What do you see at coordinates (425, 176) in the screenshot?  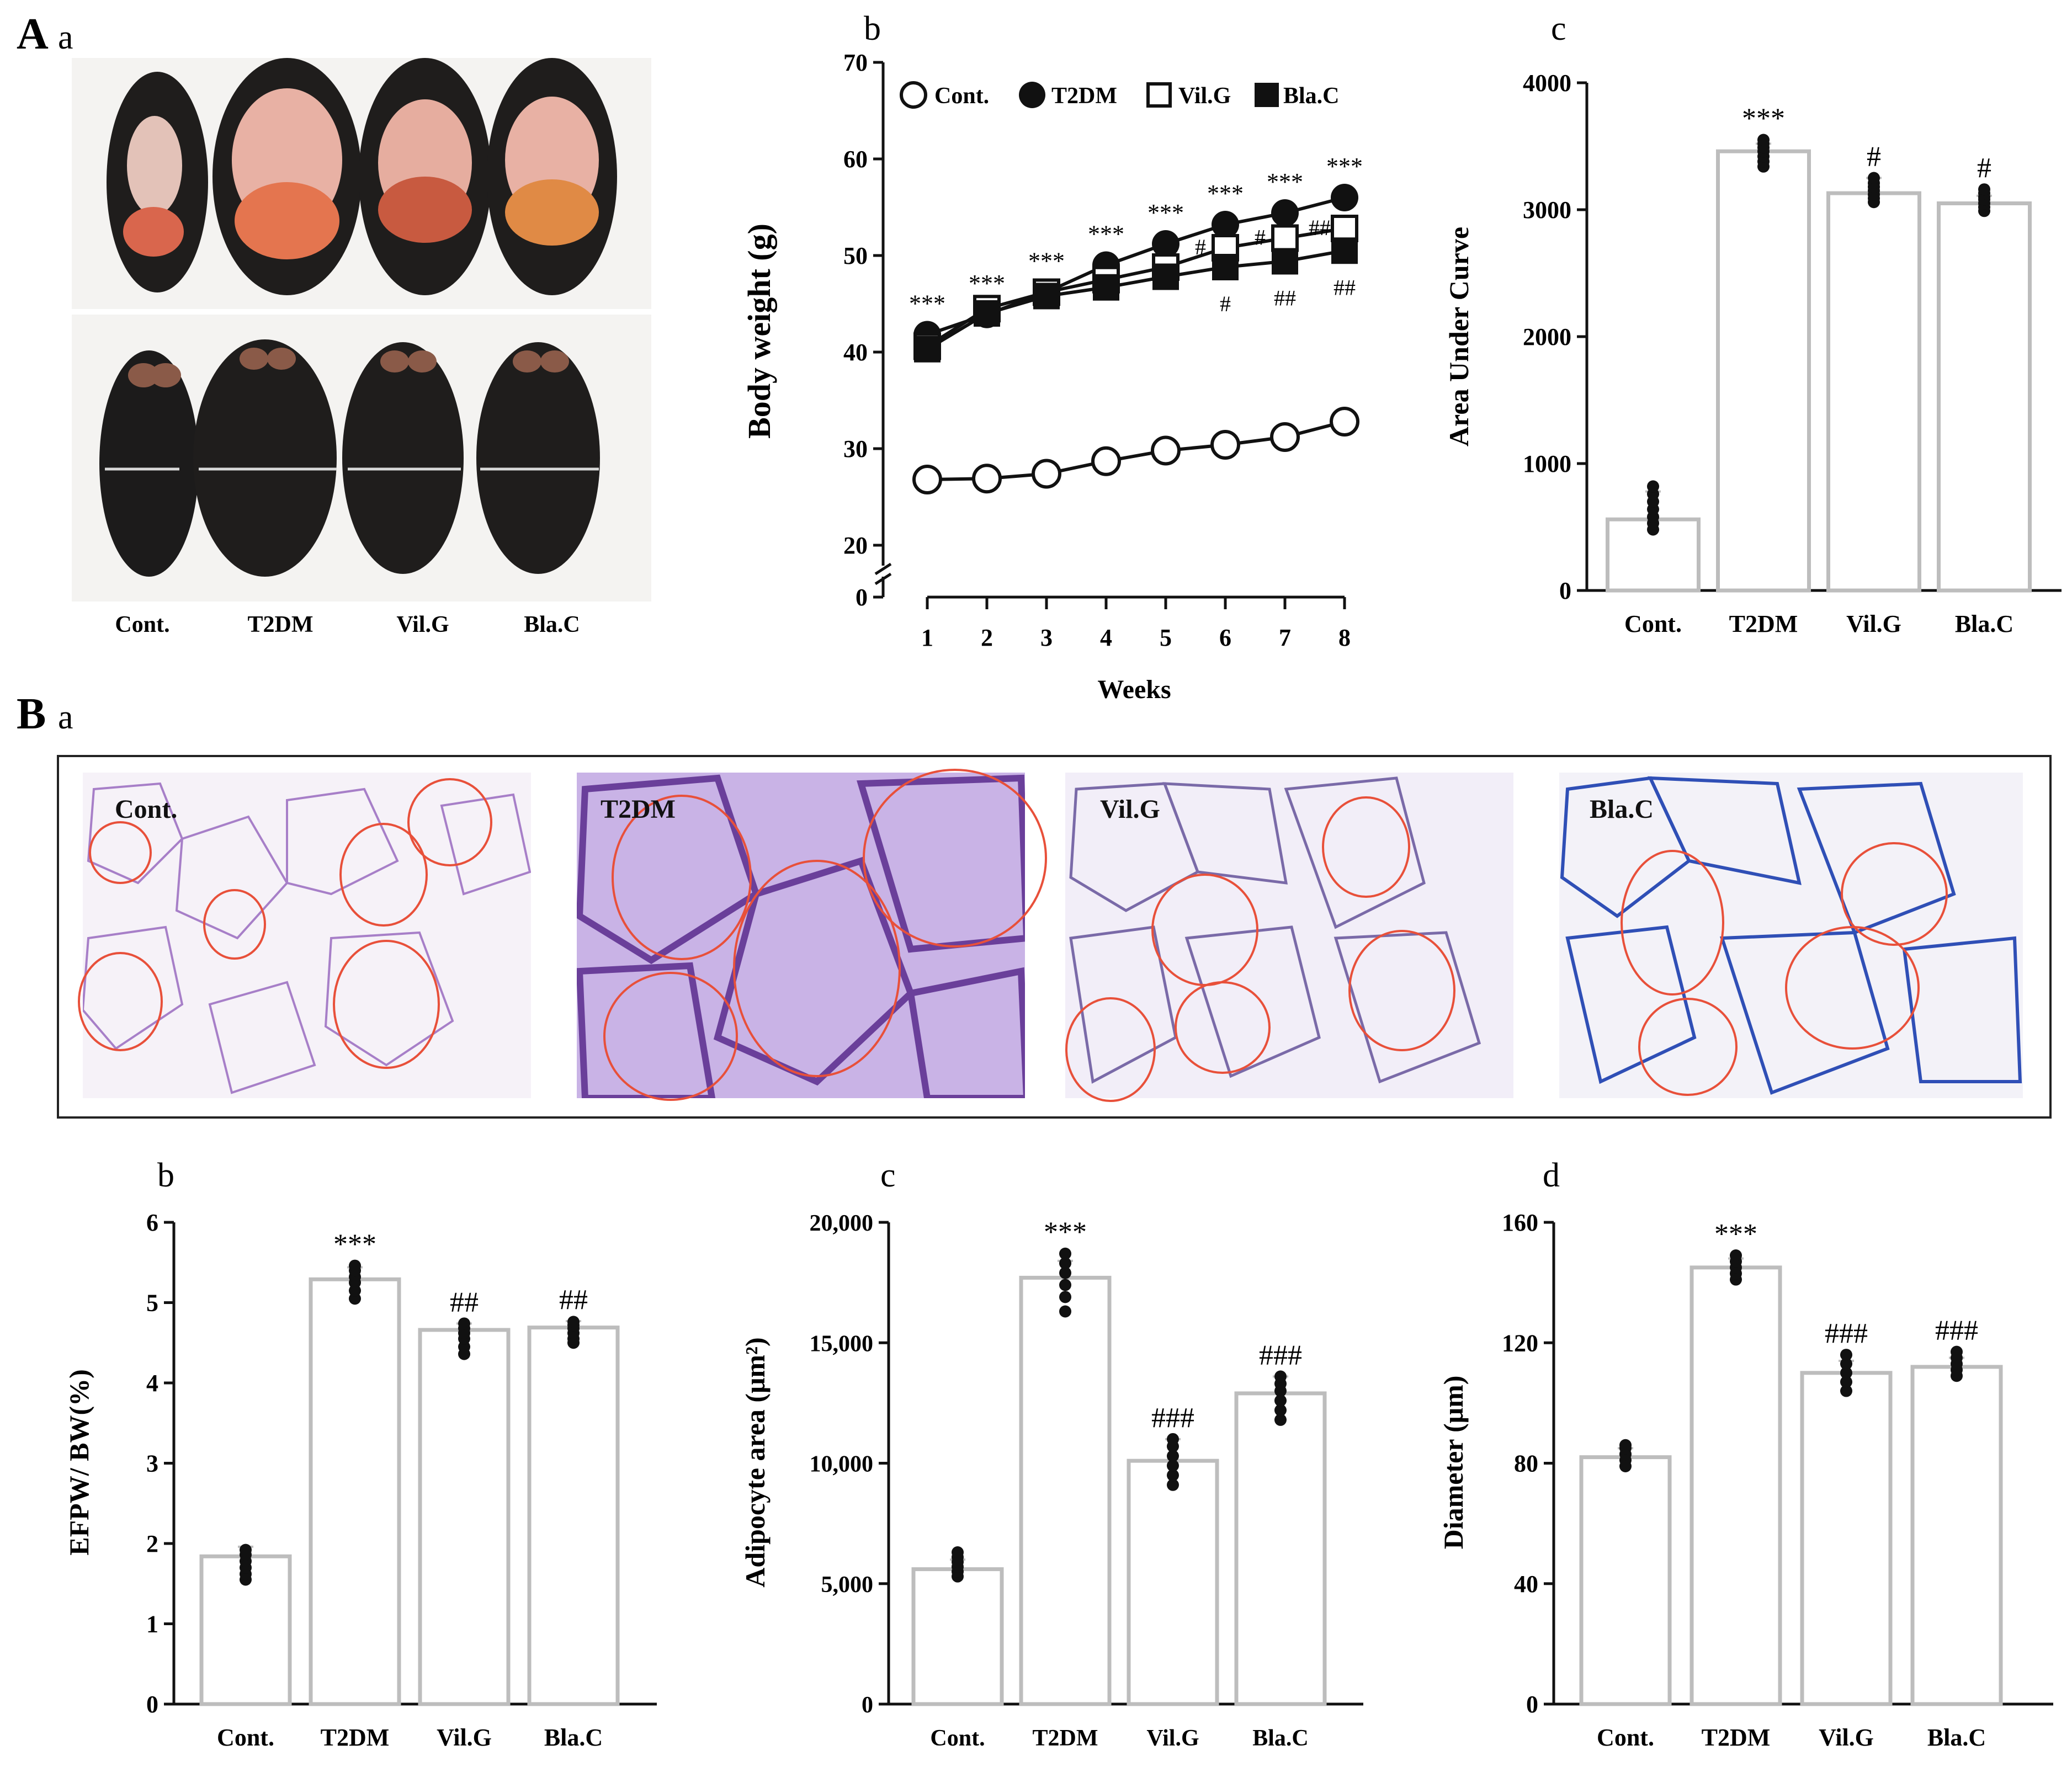 I see `mouse-dissected-vilg` at bounding box center [425, 176].